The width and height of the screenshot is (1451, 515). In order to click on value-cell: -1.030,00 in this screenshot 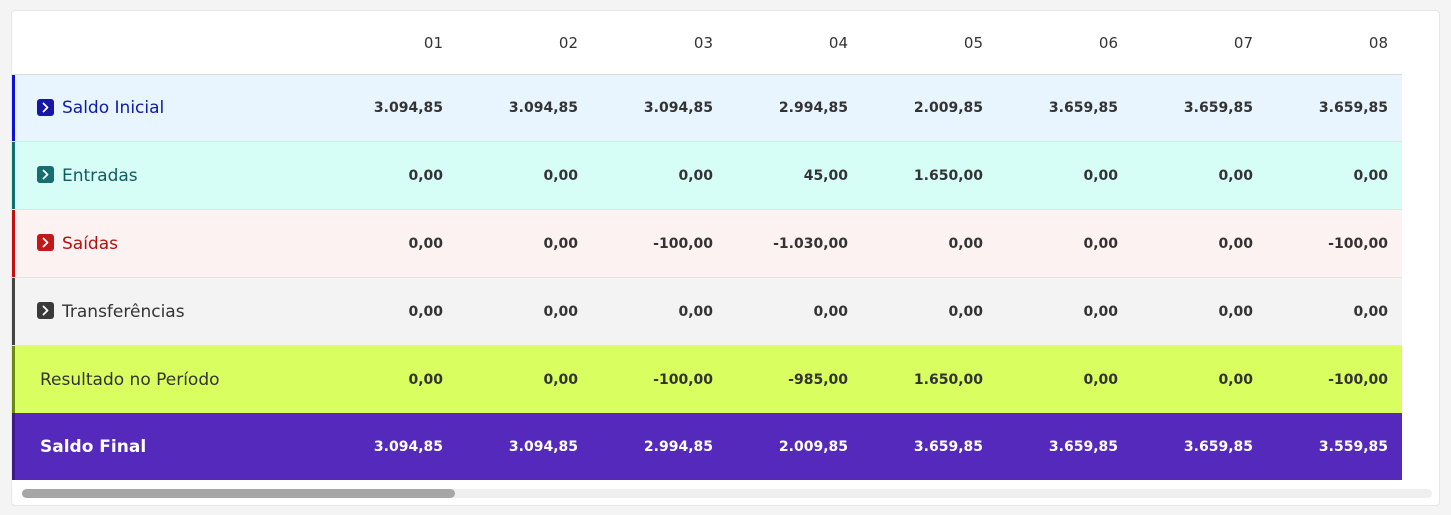, I will do `click(794, 243)`.